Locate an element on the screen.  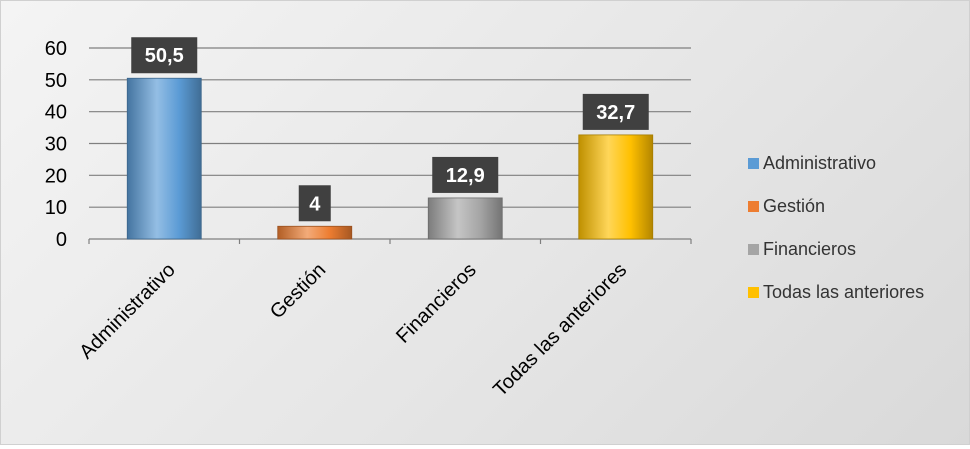
y-tick-label: 10 is located at coordinates (56, 208).